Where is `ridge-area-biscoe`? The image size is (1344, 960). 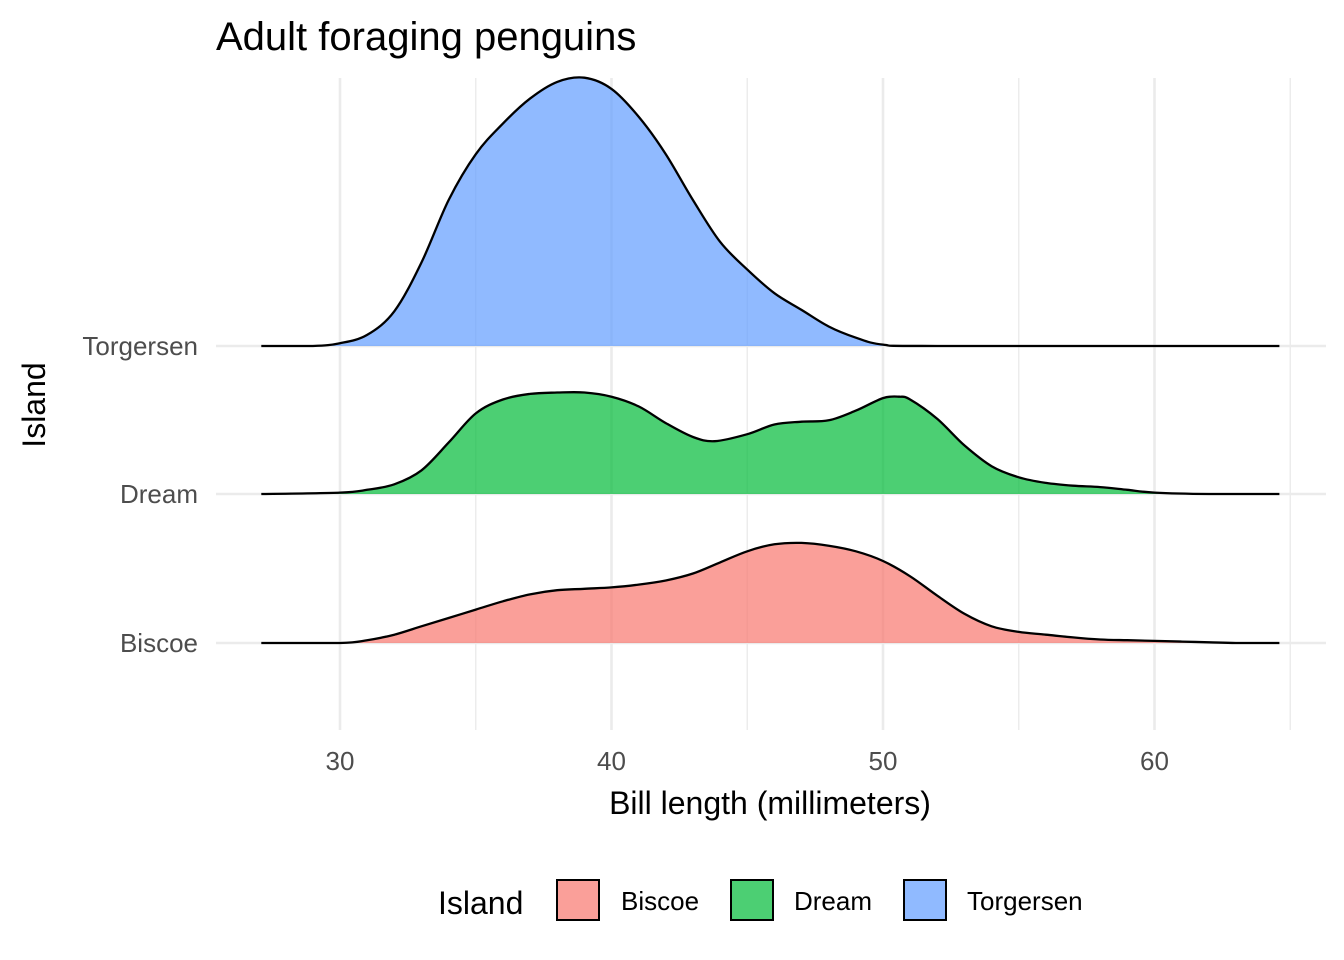
ridge-area-biscoe is located at coordinates (770, 592).